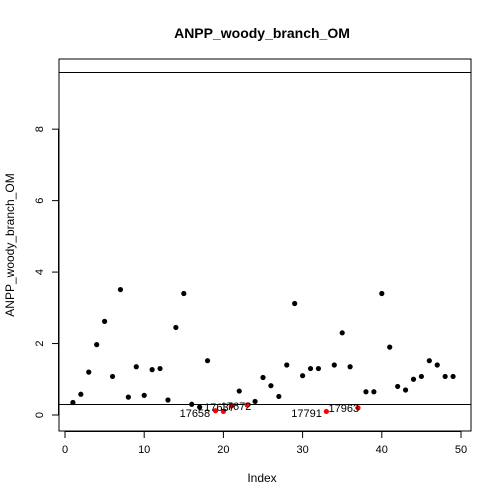 The height and width of the screenshot is (500, 500). What do you see at coordinates (262, 33) in the screenshot?
I see `chart-title: ANPP_woody_branch_OM` at bounding box center [262, 33].